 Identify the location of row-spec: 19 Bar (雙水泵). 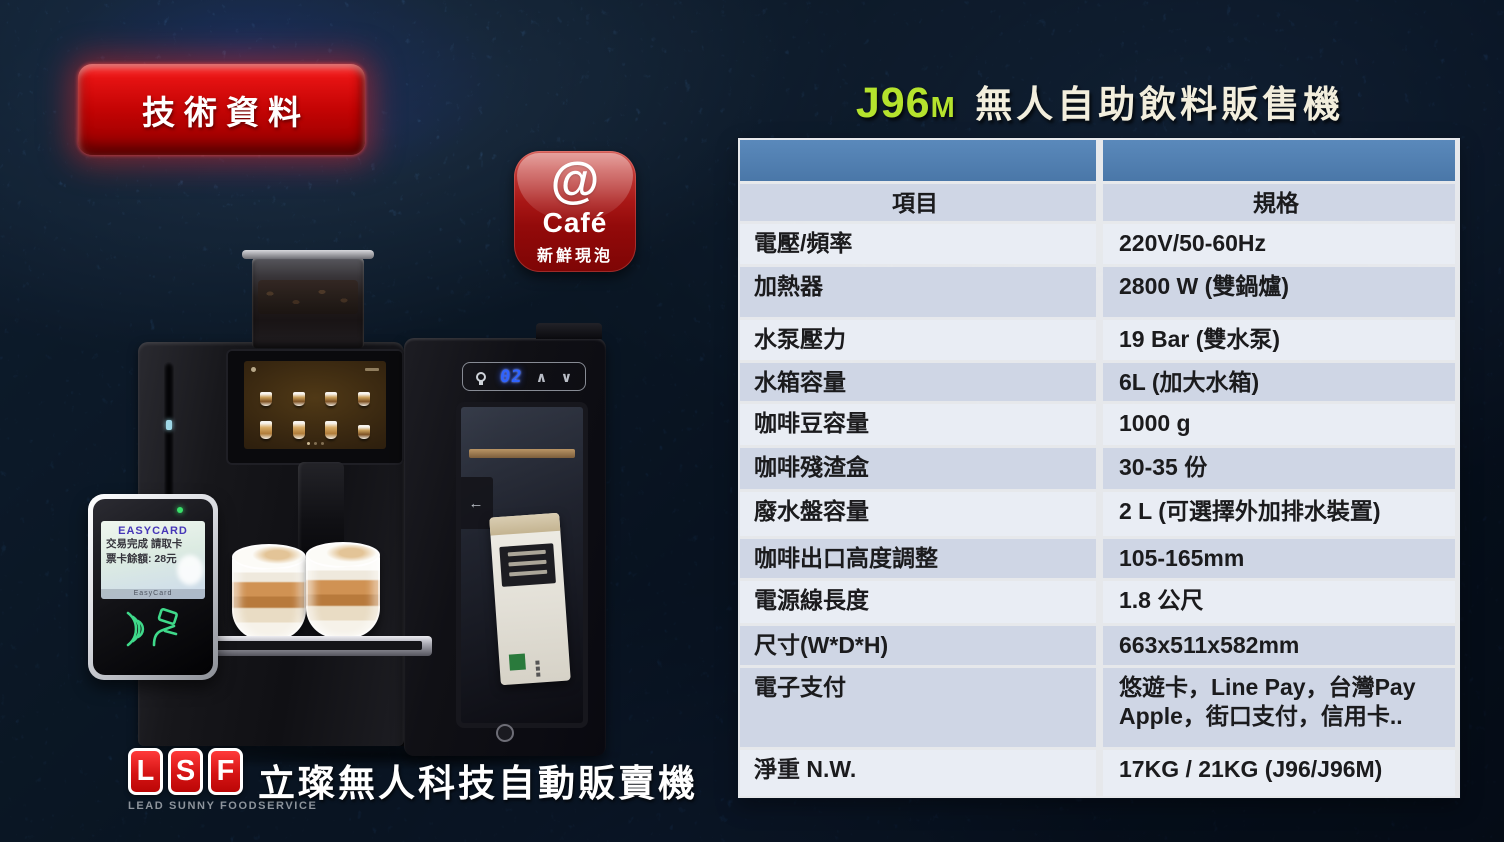
(1279, 340).